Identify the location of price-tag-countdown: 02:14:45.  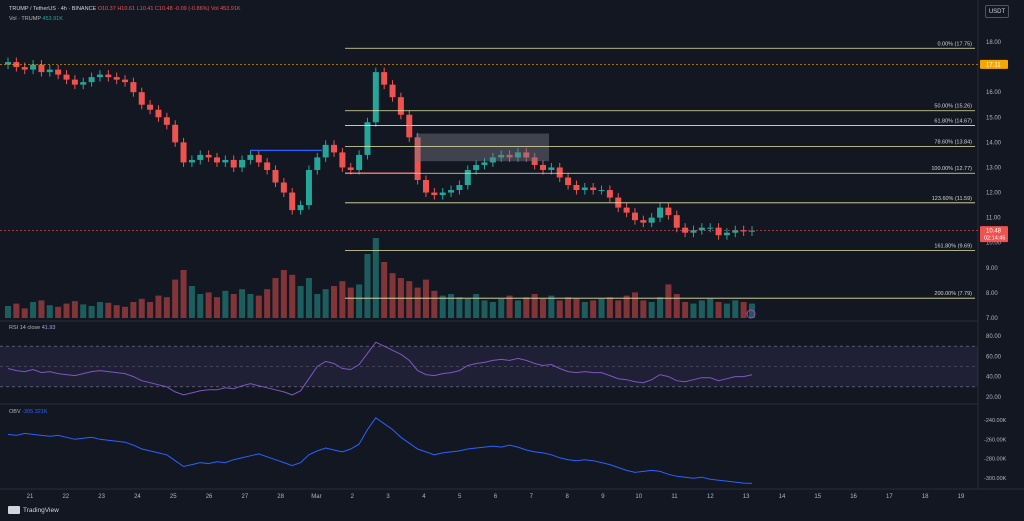
(994, 239).